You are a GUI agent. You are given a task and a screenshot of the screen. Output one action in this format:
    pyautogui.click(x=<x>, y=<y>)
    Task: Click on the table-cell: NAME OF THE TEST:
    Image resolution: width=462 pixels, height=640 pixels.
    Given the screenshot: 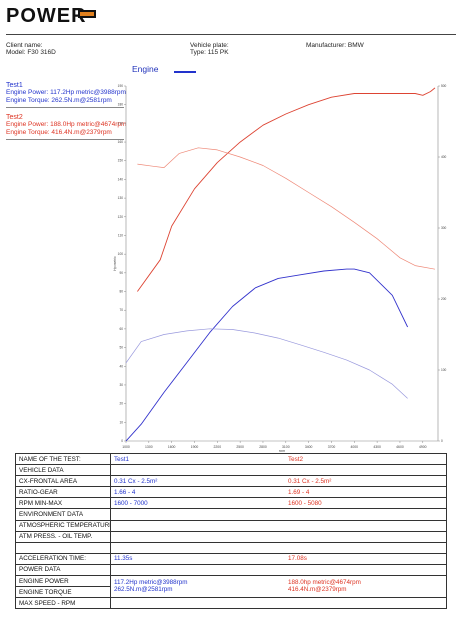 What is the action you would take?
    pyautogui.click(x=63, y=459)
    